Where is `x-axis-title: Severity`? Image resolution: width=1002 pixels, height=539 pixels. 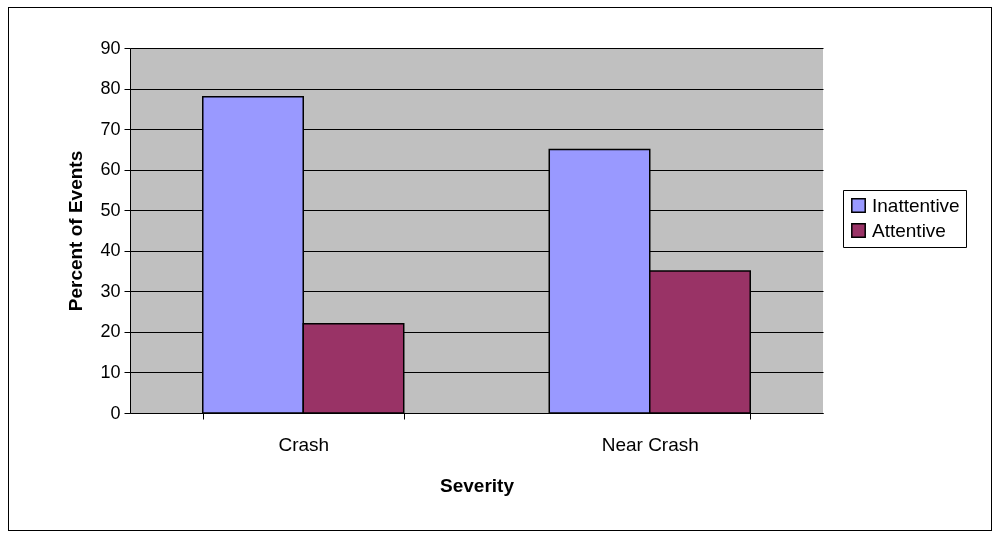
x-axis-title: Severity is located at coordinates (477, 485).